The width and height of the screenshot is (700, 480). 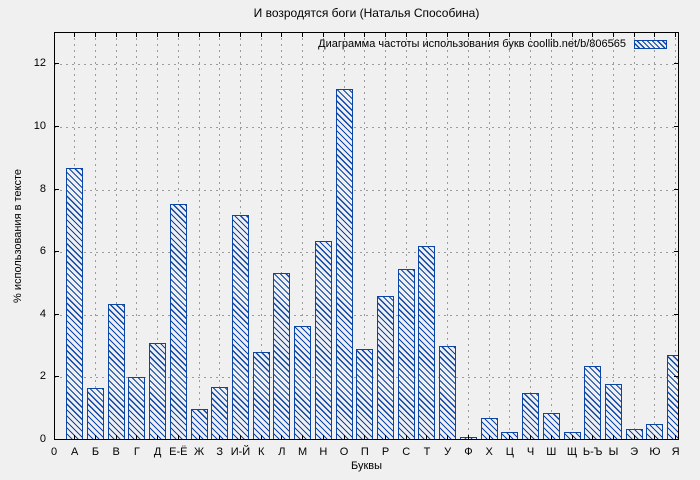 I want to click on x-tick-label: Ш, so click(x=551, y=452).